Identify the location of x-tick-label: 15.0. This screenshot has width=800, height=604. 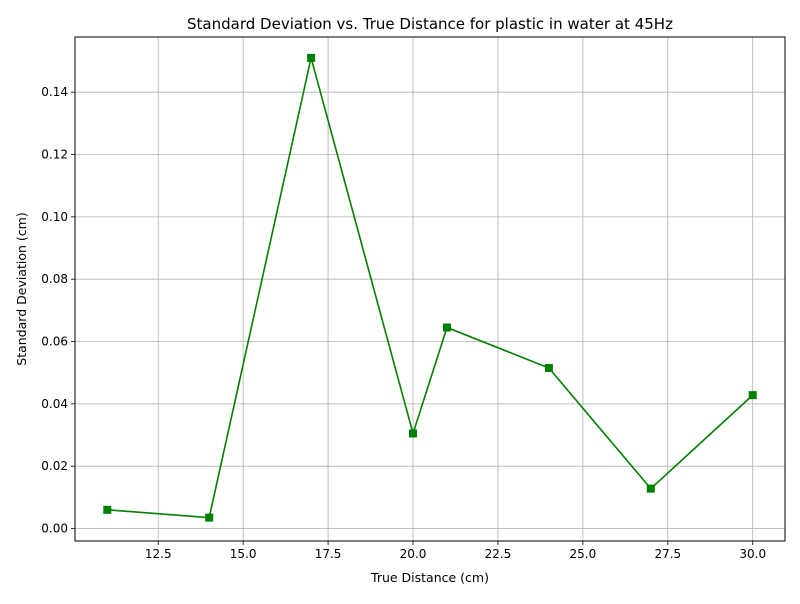
(243, 554).